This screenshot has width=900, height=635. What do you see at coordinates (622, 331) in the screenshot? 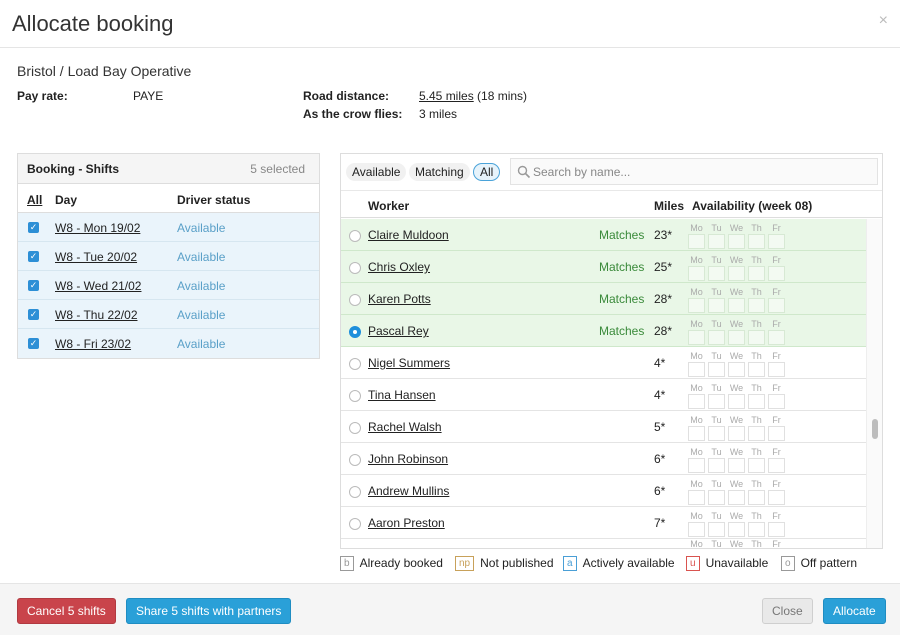
I see `worker-match-status: Matches` at bounding box center [622, 331].